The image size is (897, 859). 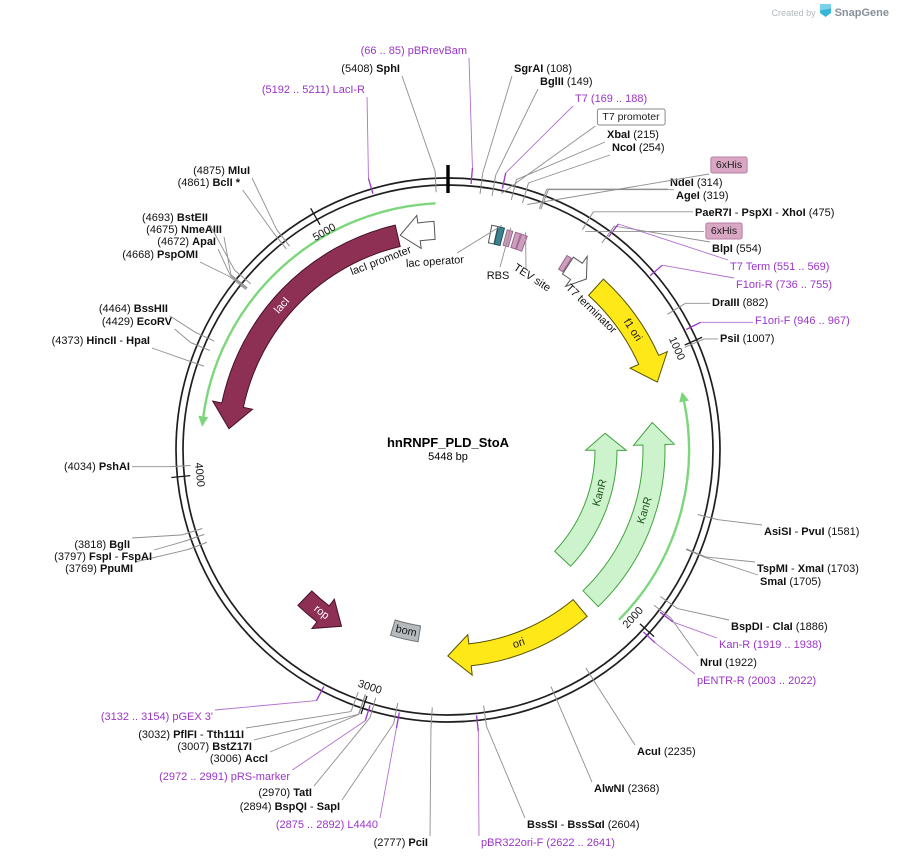 I want to click on enzyme-label-TspMI-XmaI: TspMI - XmaI (1703), so click(x=772, y=561).